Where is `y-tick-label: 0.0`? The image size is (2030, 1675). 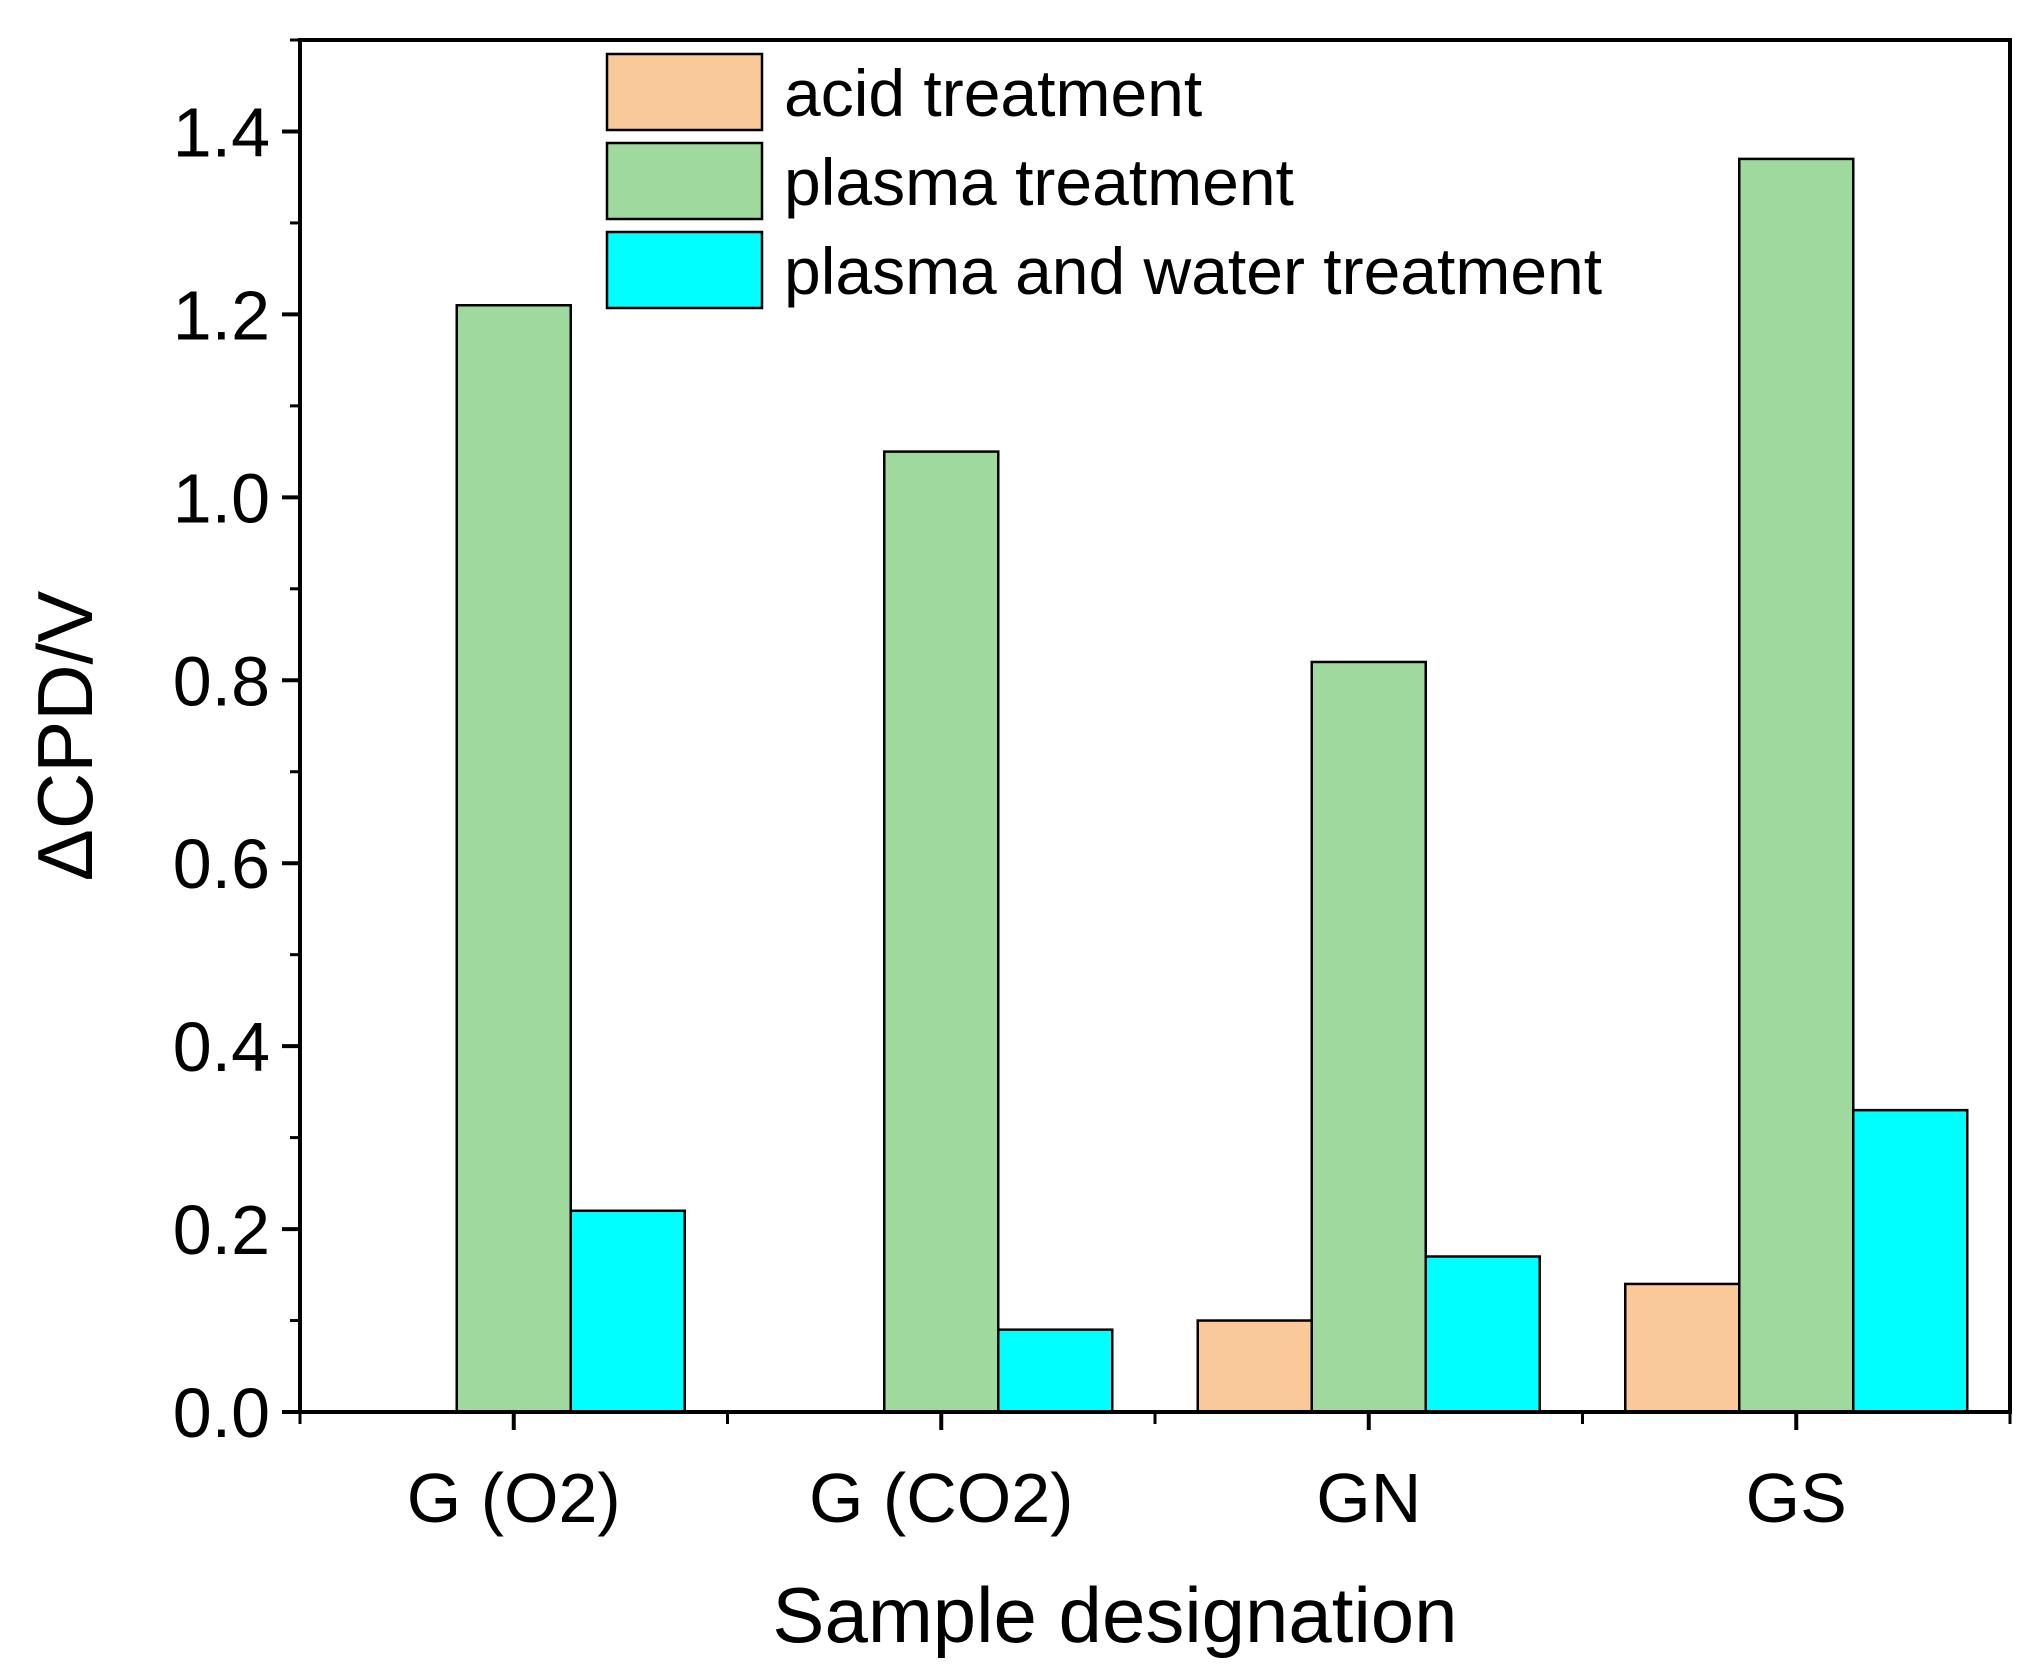
y-tick-label: 0.0 is located at coordinates (221, 1413).